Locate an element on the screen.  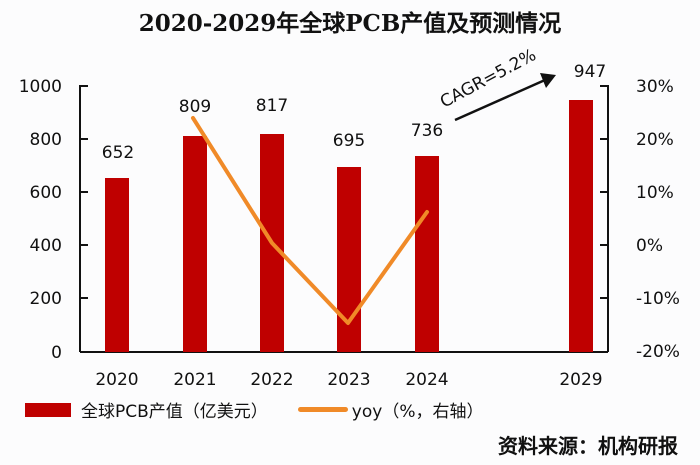
svg-text: 2029 is located at coordinates (580, 380).